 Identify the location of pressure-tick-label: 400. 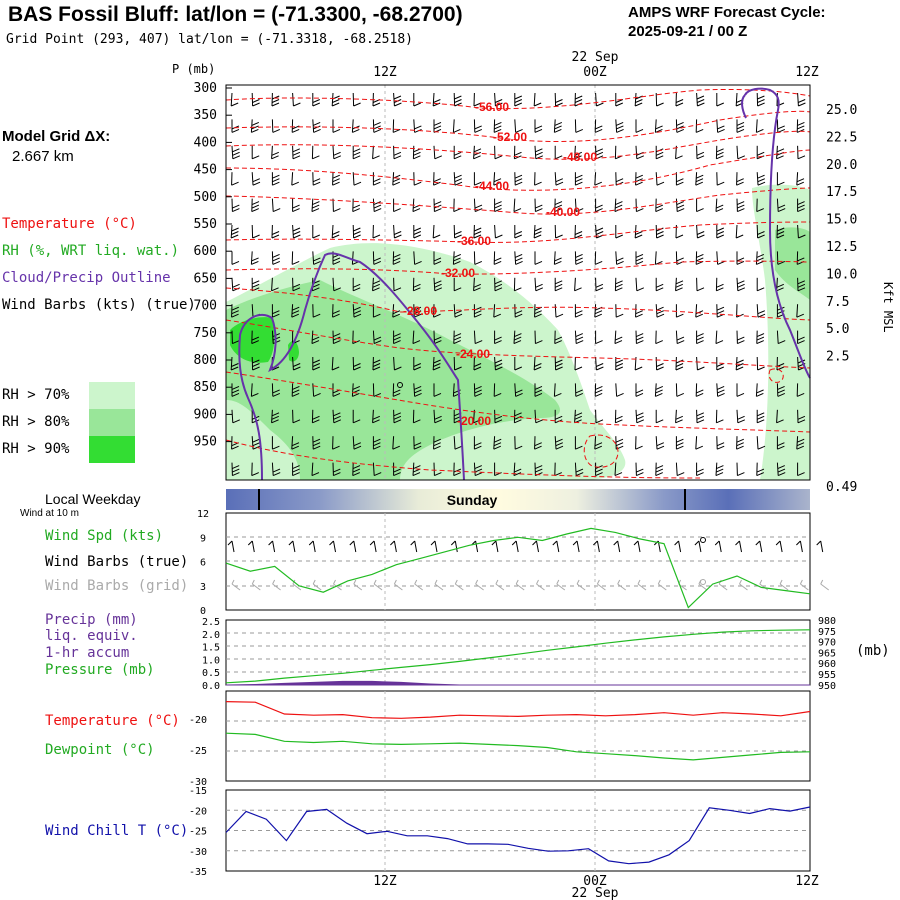
(205, 142).